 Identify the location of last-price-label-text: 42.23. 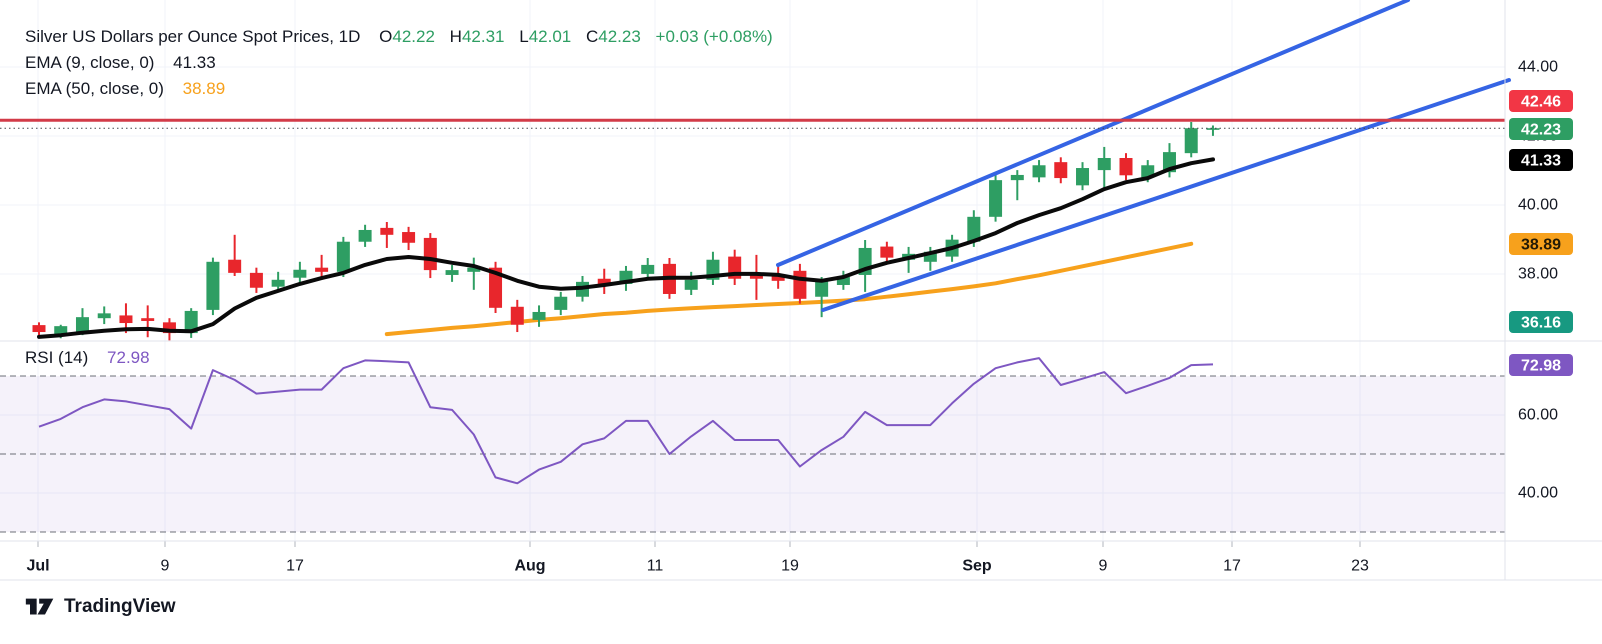
(1541, 130).